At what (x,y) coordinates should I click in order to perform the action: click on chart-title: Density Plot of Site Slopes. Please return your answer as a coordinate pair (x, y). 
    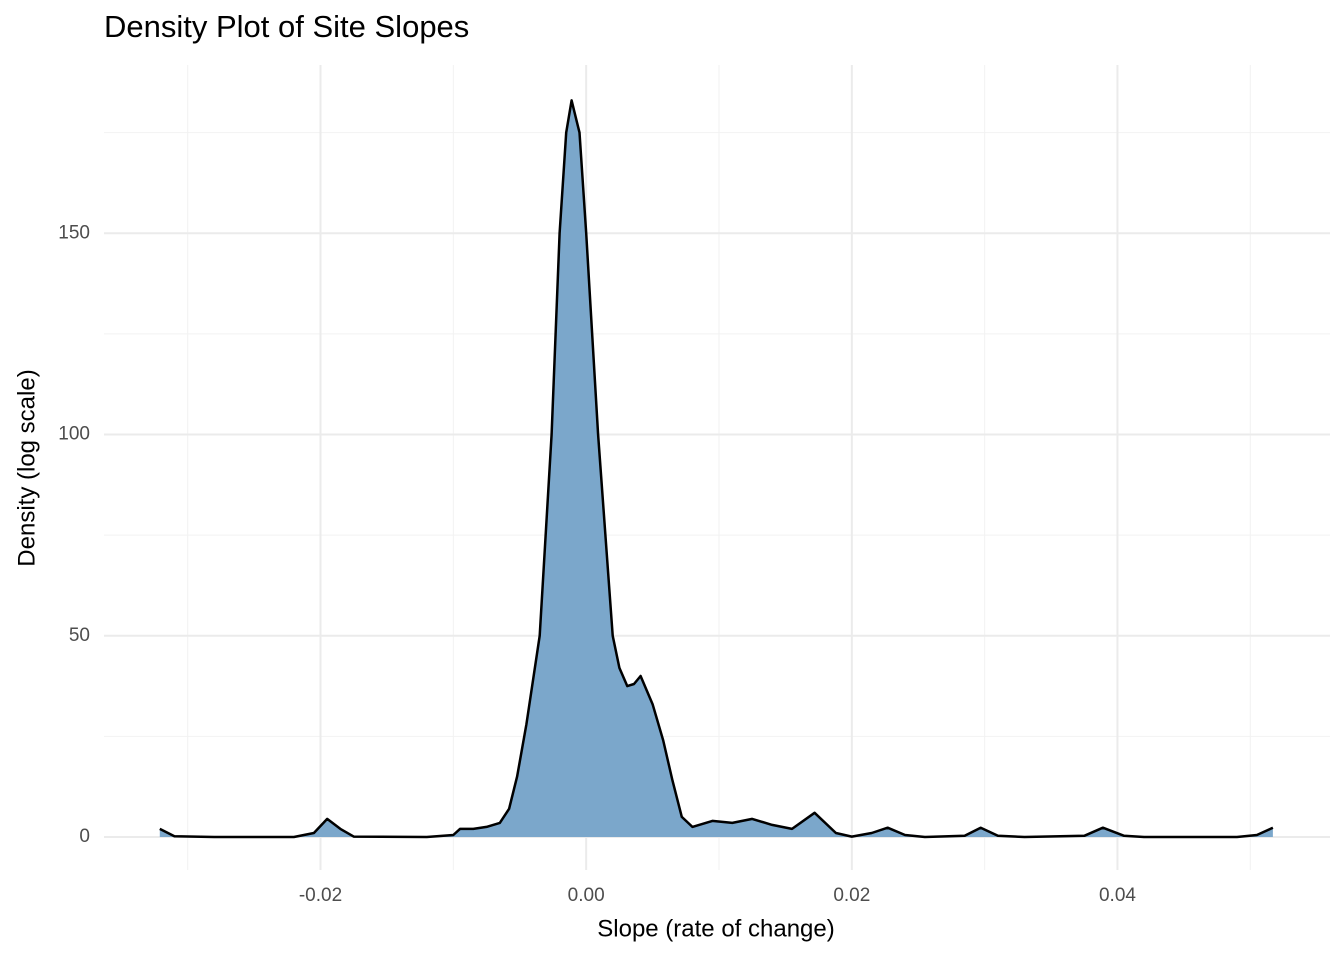
    Looking at the image, I should click on (286, 26).